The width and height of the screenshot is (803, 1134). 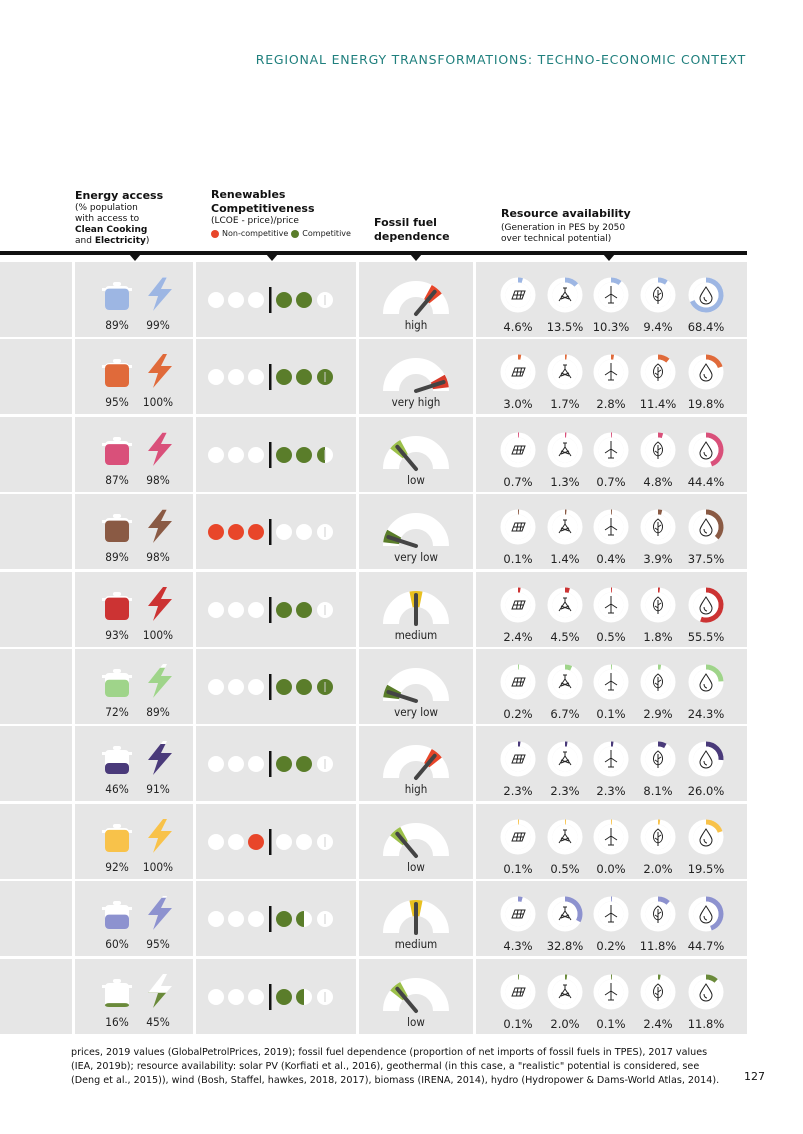 I want to click on energy-access-sub1: (% population, so click(x=106, y=208).